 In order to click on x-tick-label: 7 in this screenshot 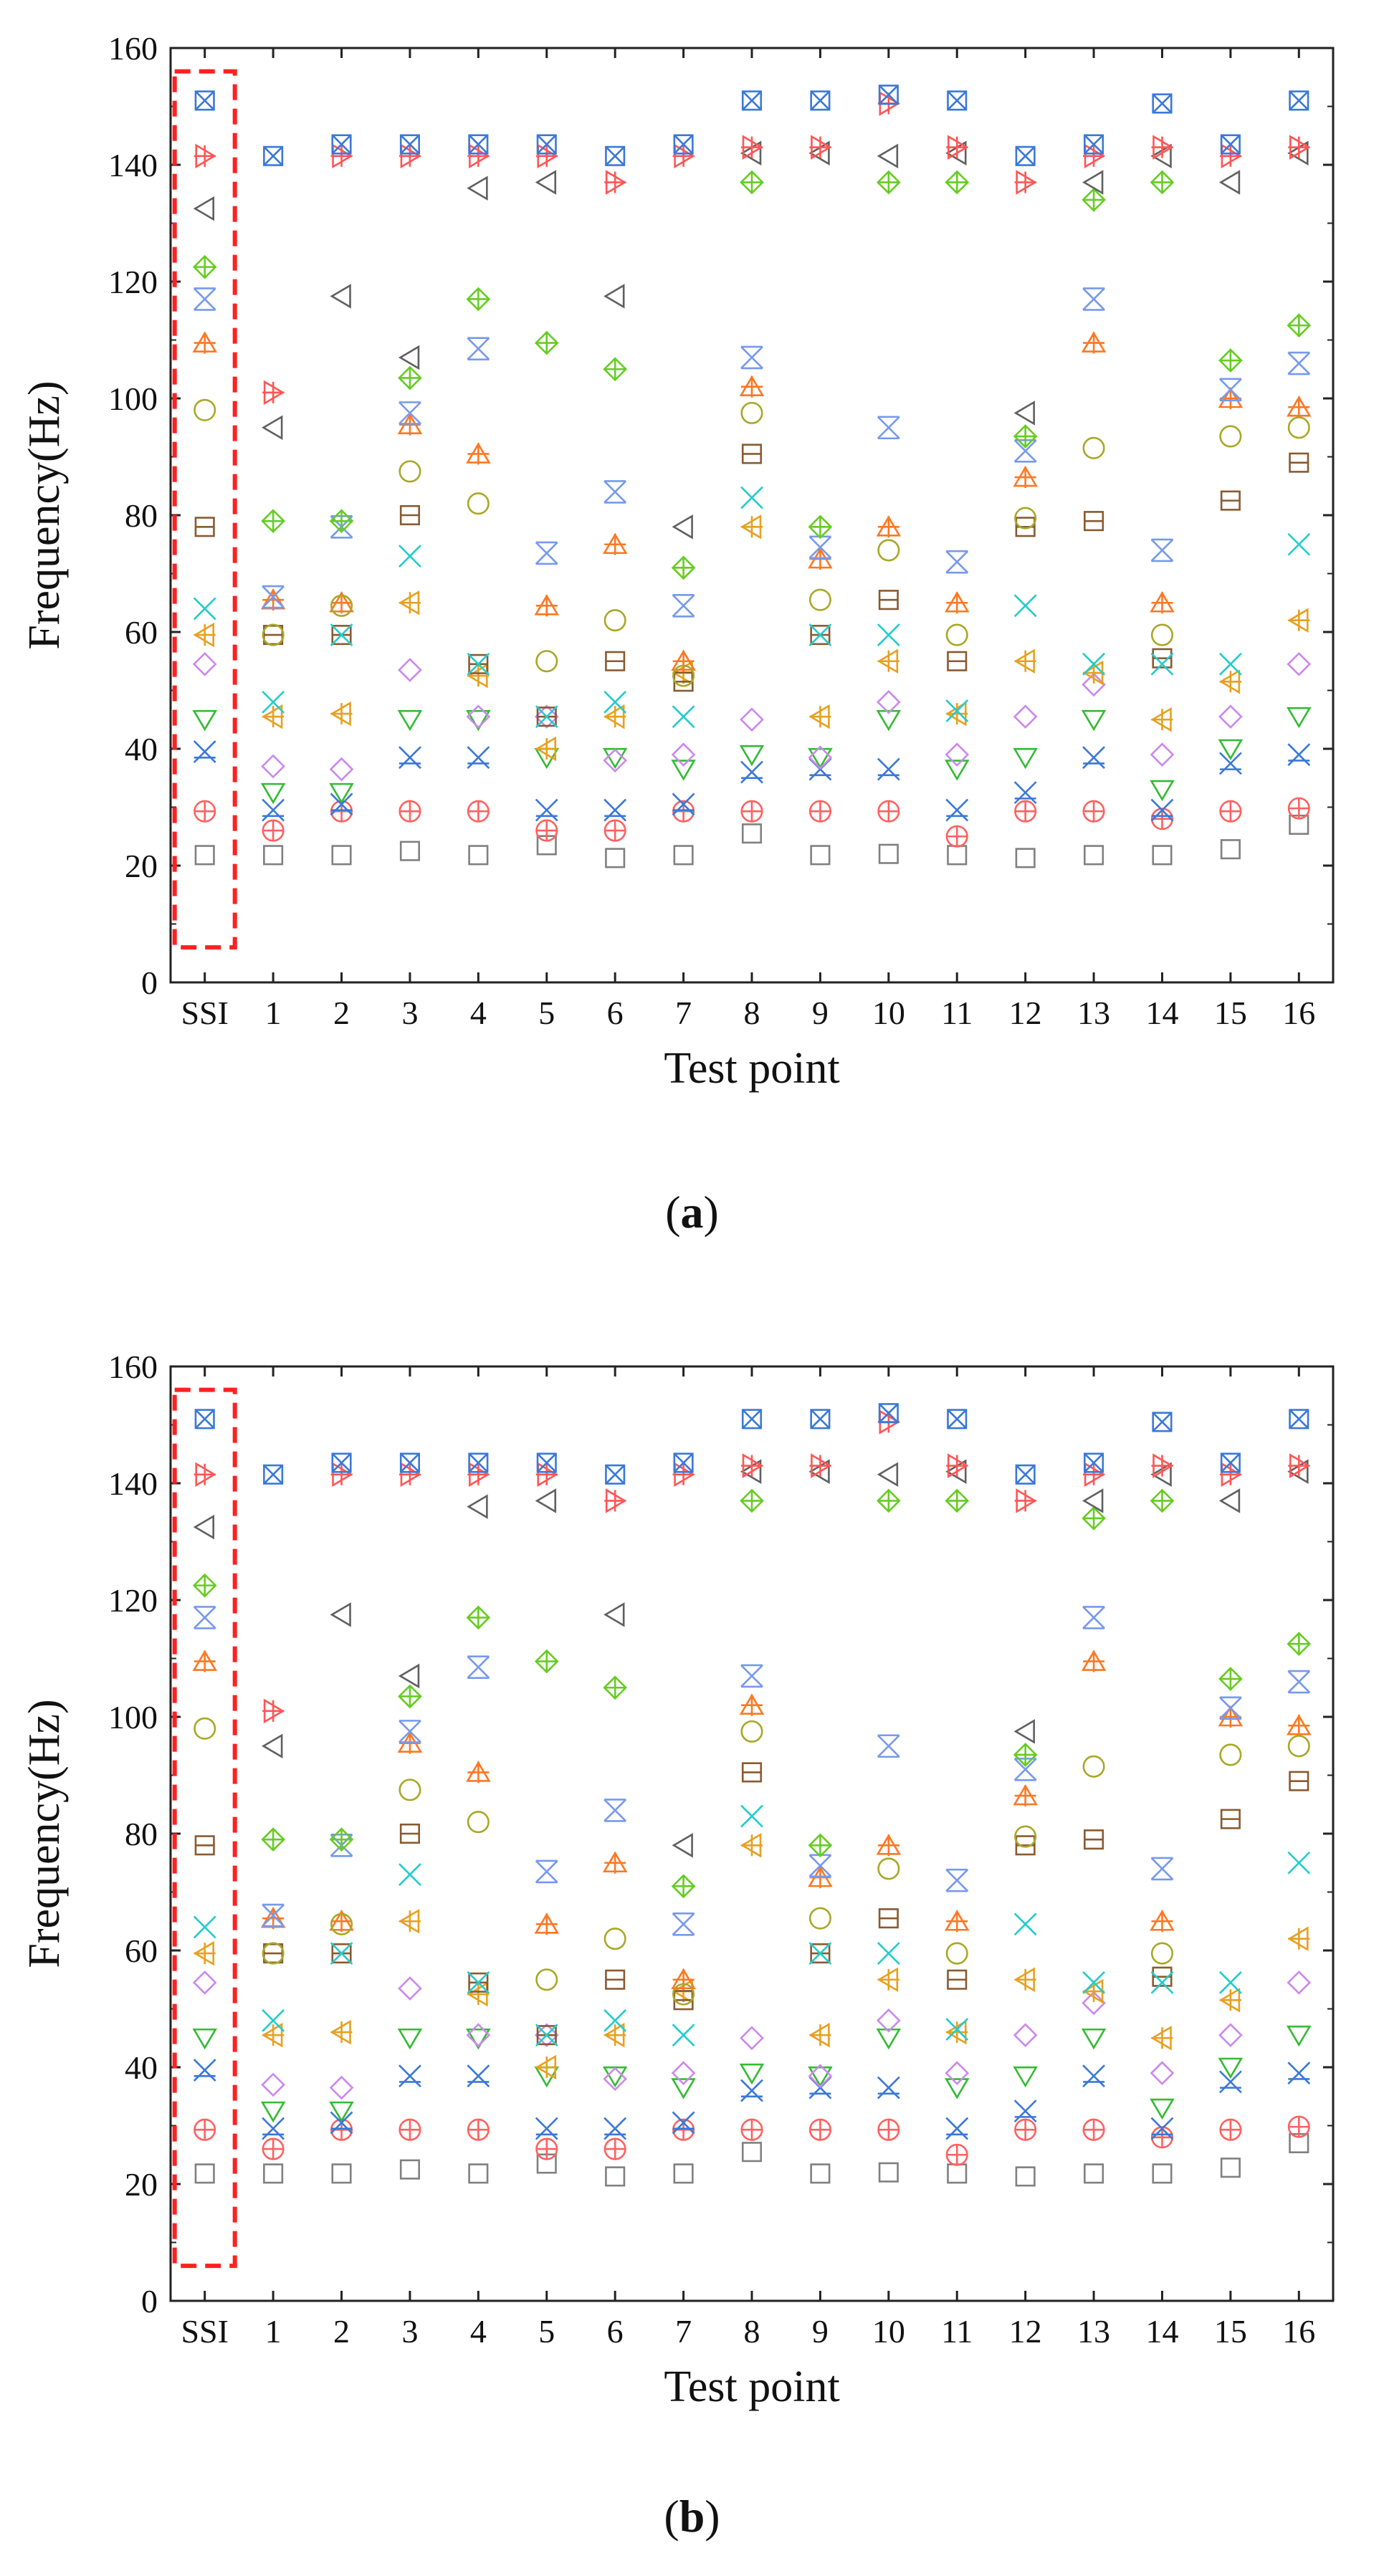, I will do `click(684, 1013)`.